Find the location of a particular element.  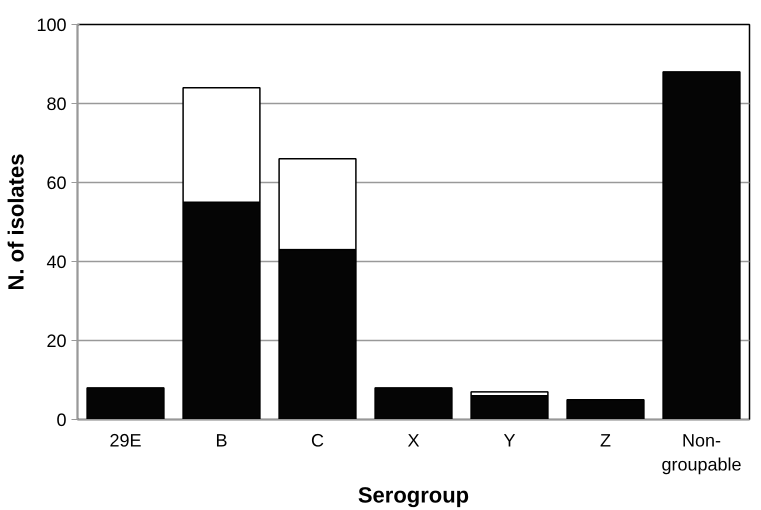

y-tick-label: 0 is located at coordinates (61, 420).